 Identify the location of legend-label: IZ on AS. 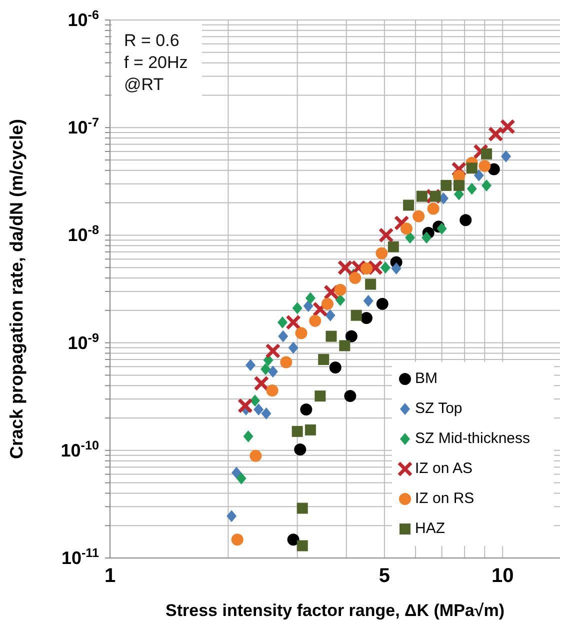
(444, 469).